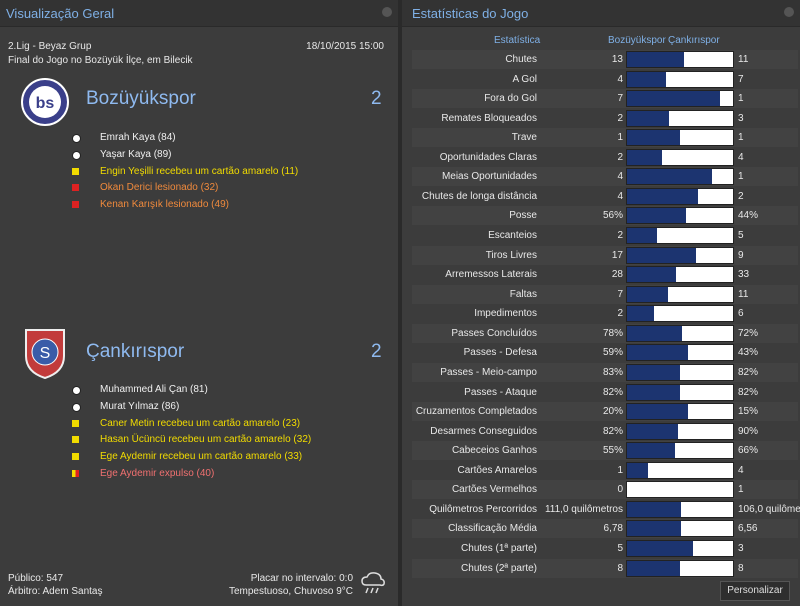 This screenshot has height=606, width=800. I want to click on away-value: 3, so click(741, 548).